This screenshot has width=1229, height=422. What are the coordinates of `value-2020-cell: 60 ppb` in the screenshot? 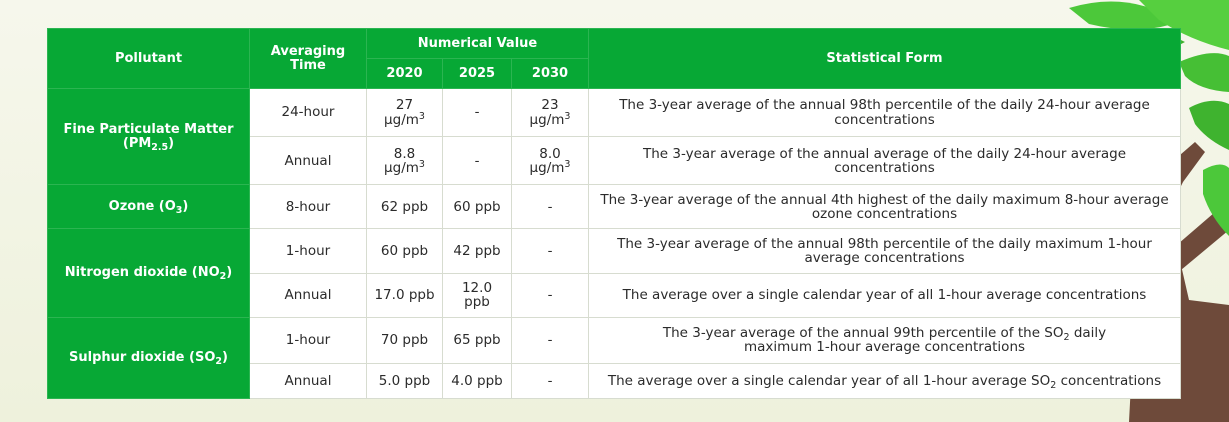 It's located at (404, 251).